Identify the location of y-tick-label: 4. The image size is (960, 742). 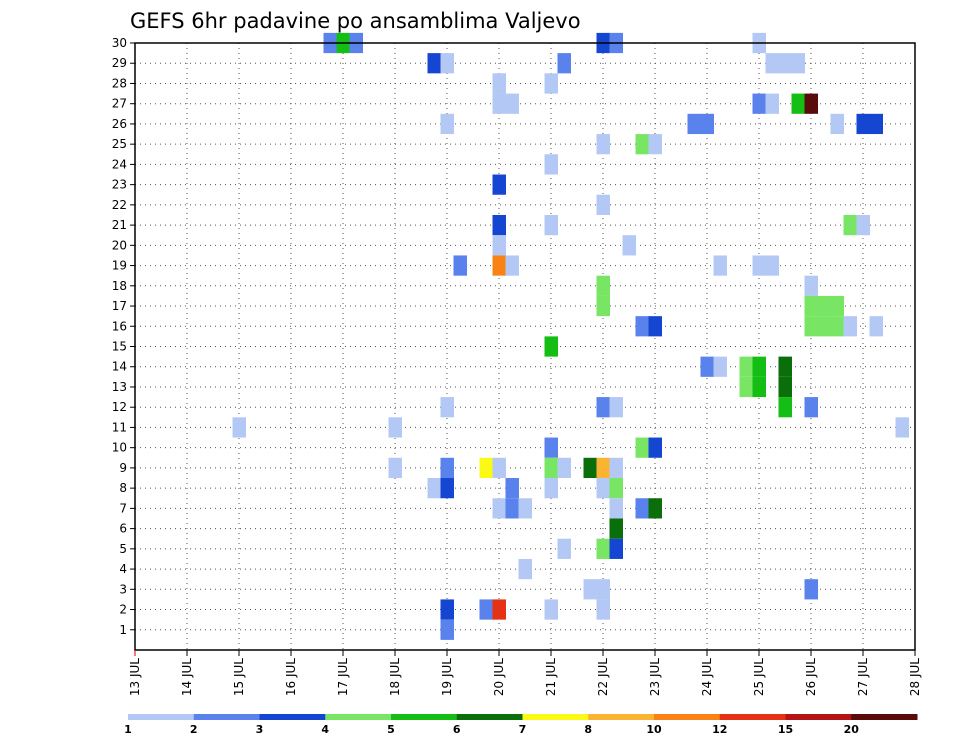
(123, 569).